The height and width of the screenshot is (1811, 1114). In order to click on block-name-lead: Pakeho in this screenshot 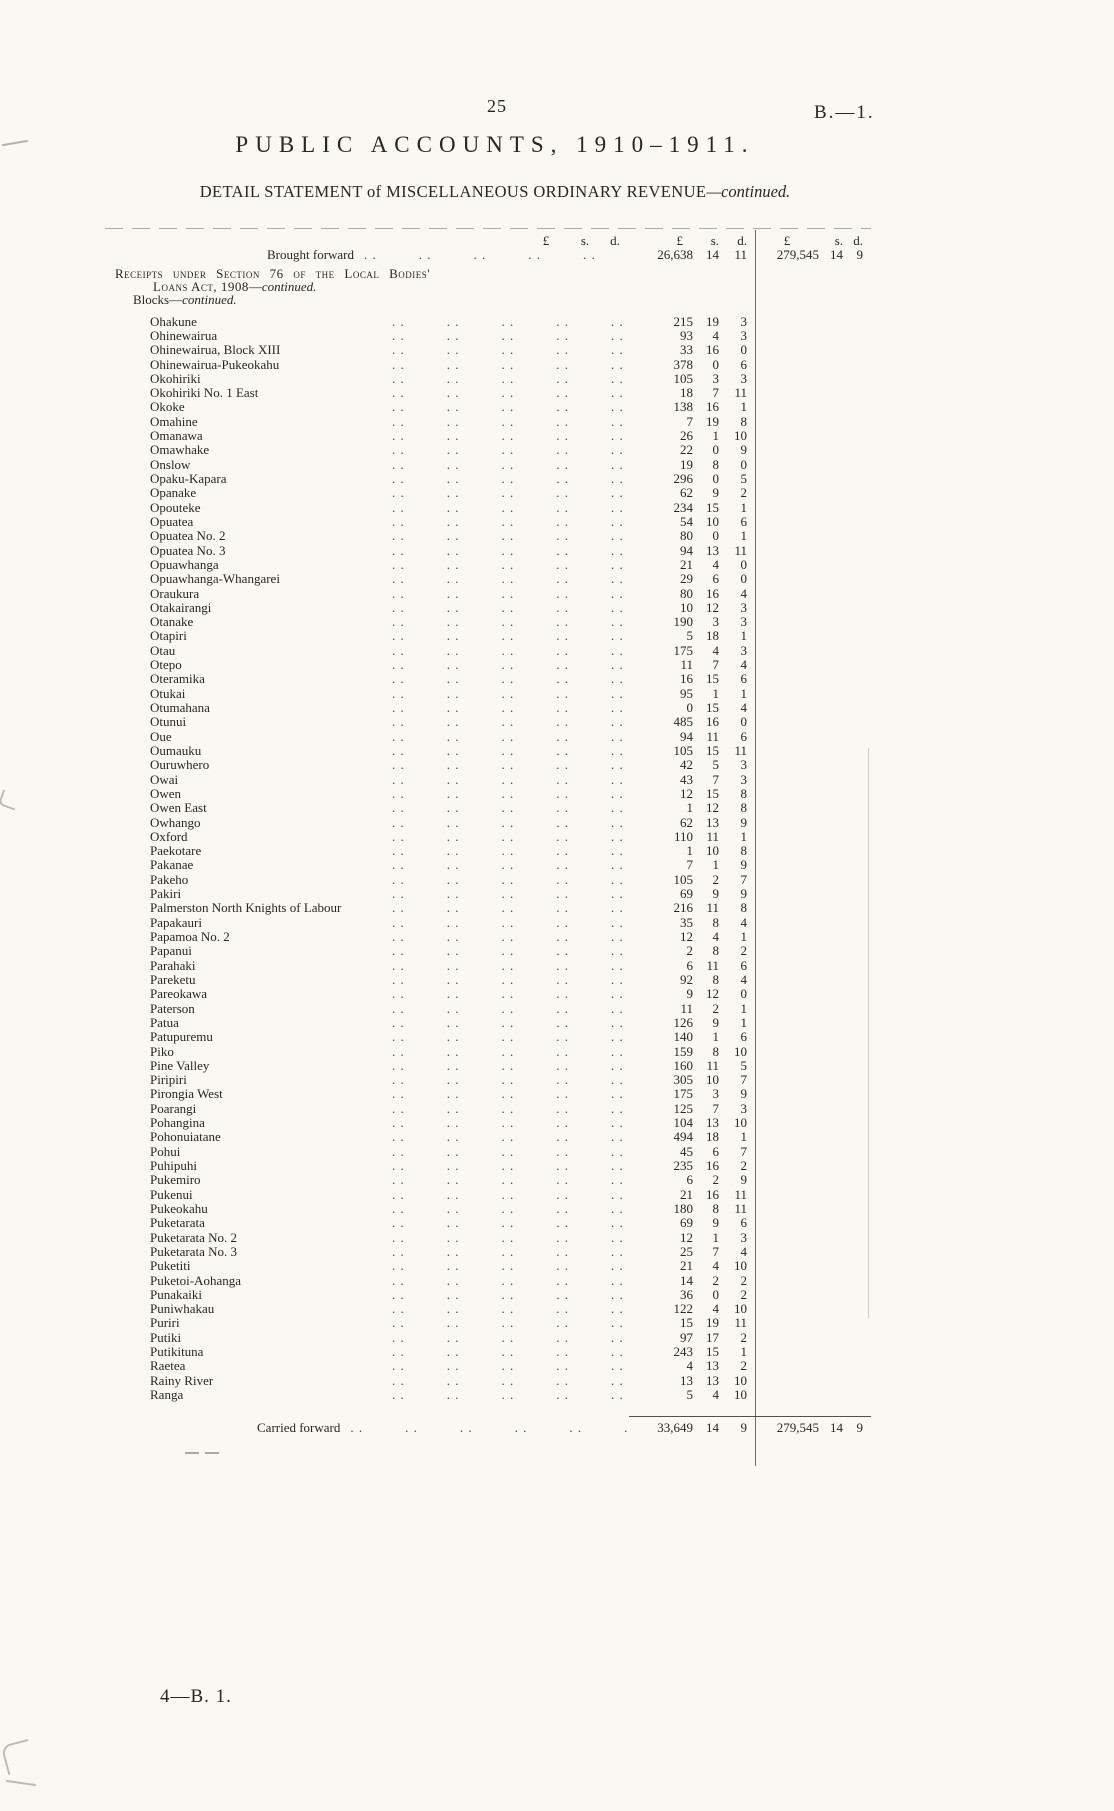, I will do `click(367, 880)`.